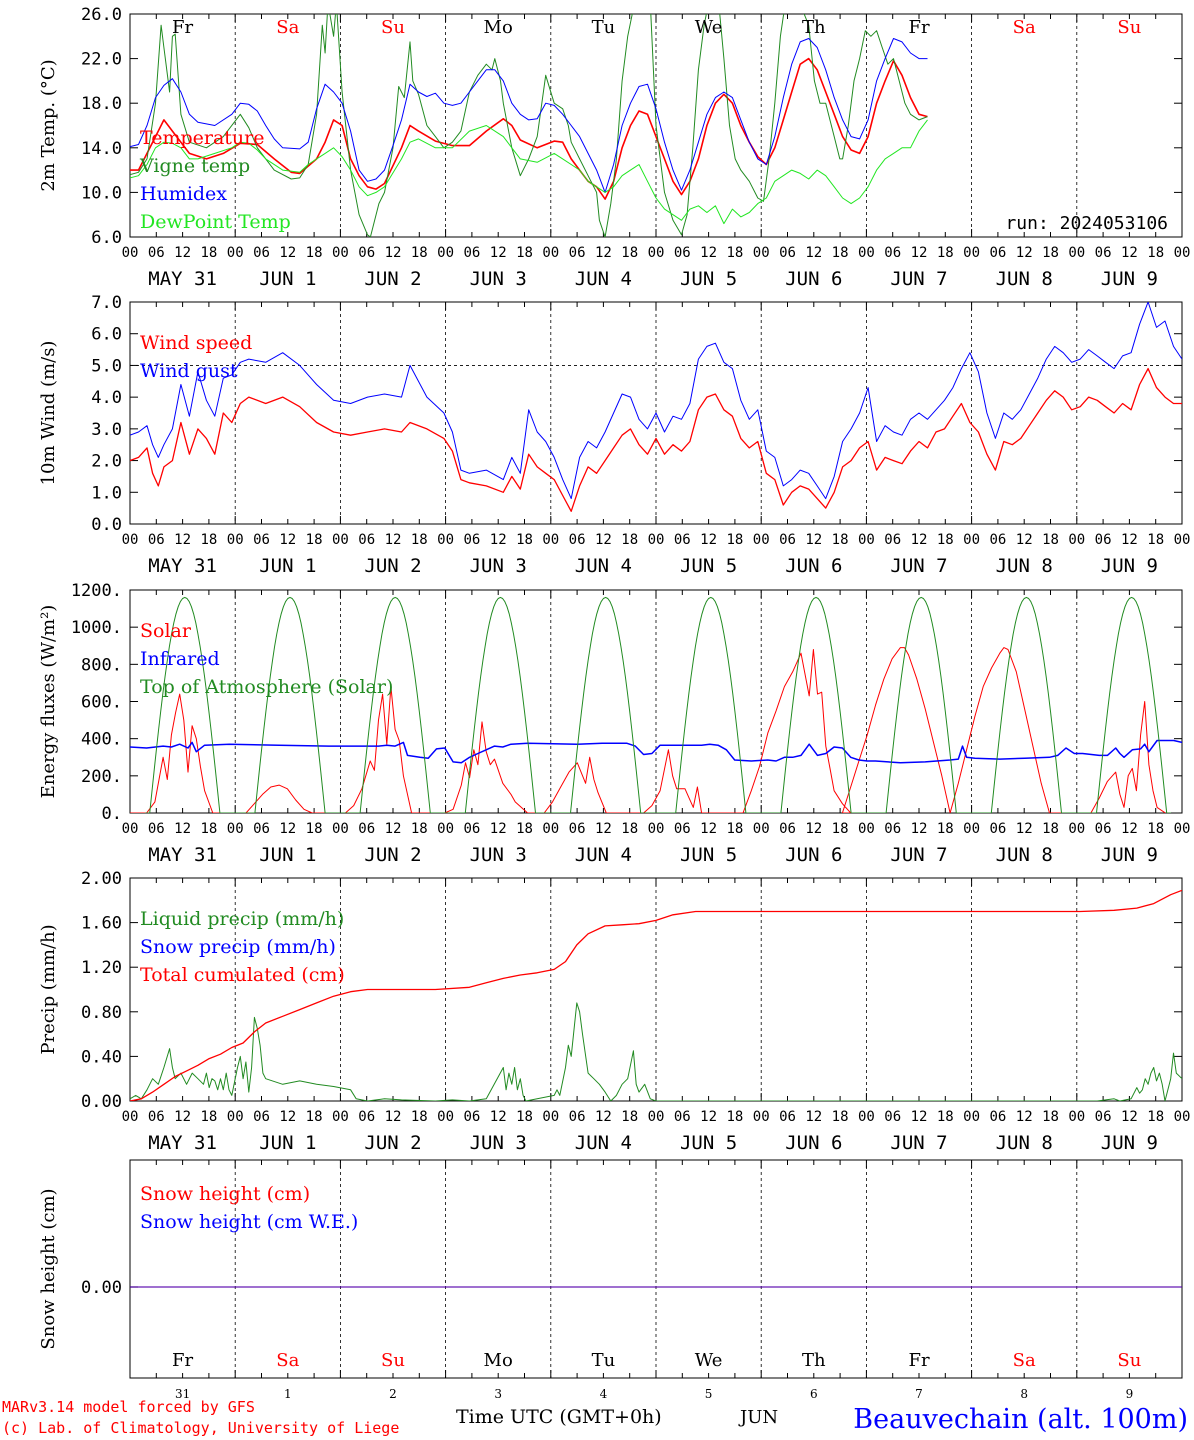 The height and width of the screenshot is (1440, 1194). I want to click on date-label: JUN 9, so click(1129, 855).